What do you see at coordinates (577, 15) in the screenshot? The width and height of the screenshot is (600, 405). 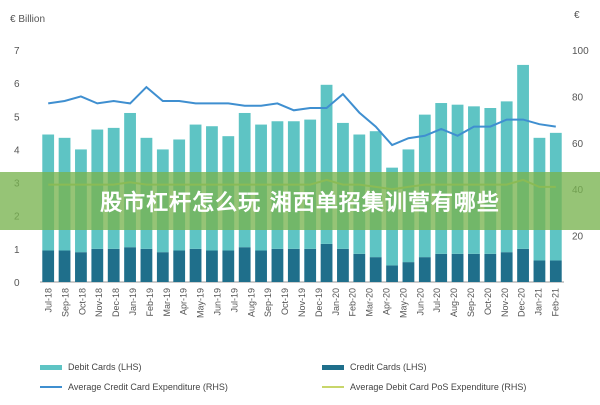 I see `right-axis-unit: €` at bounding box center [577, 15].